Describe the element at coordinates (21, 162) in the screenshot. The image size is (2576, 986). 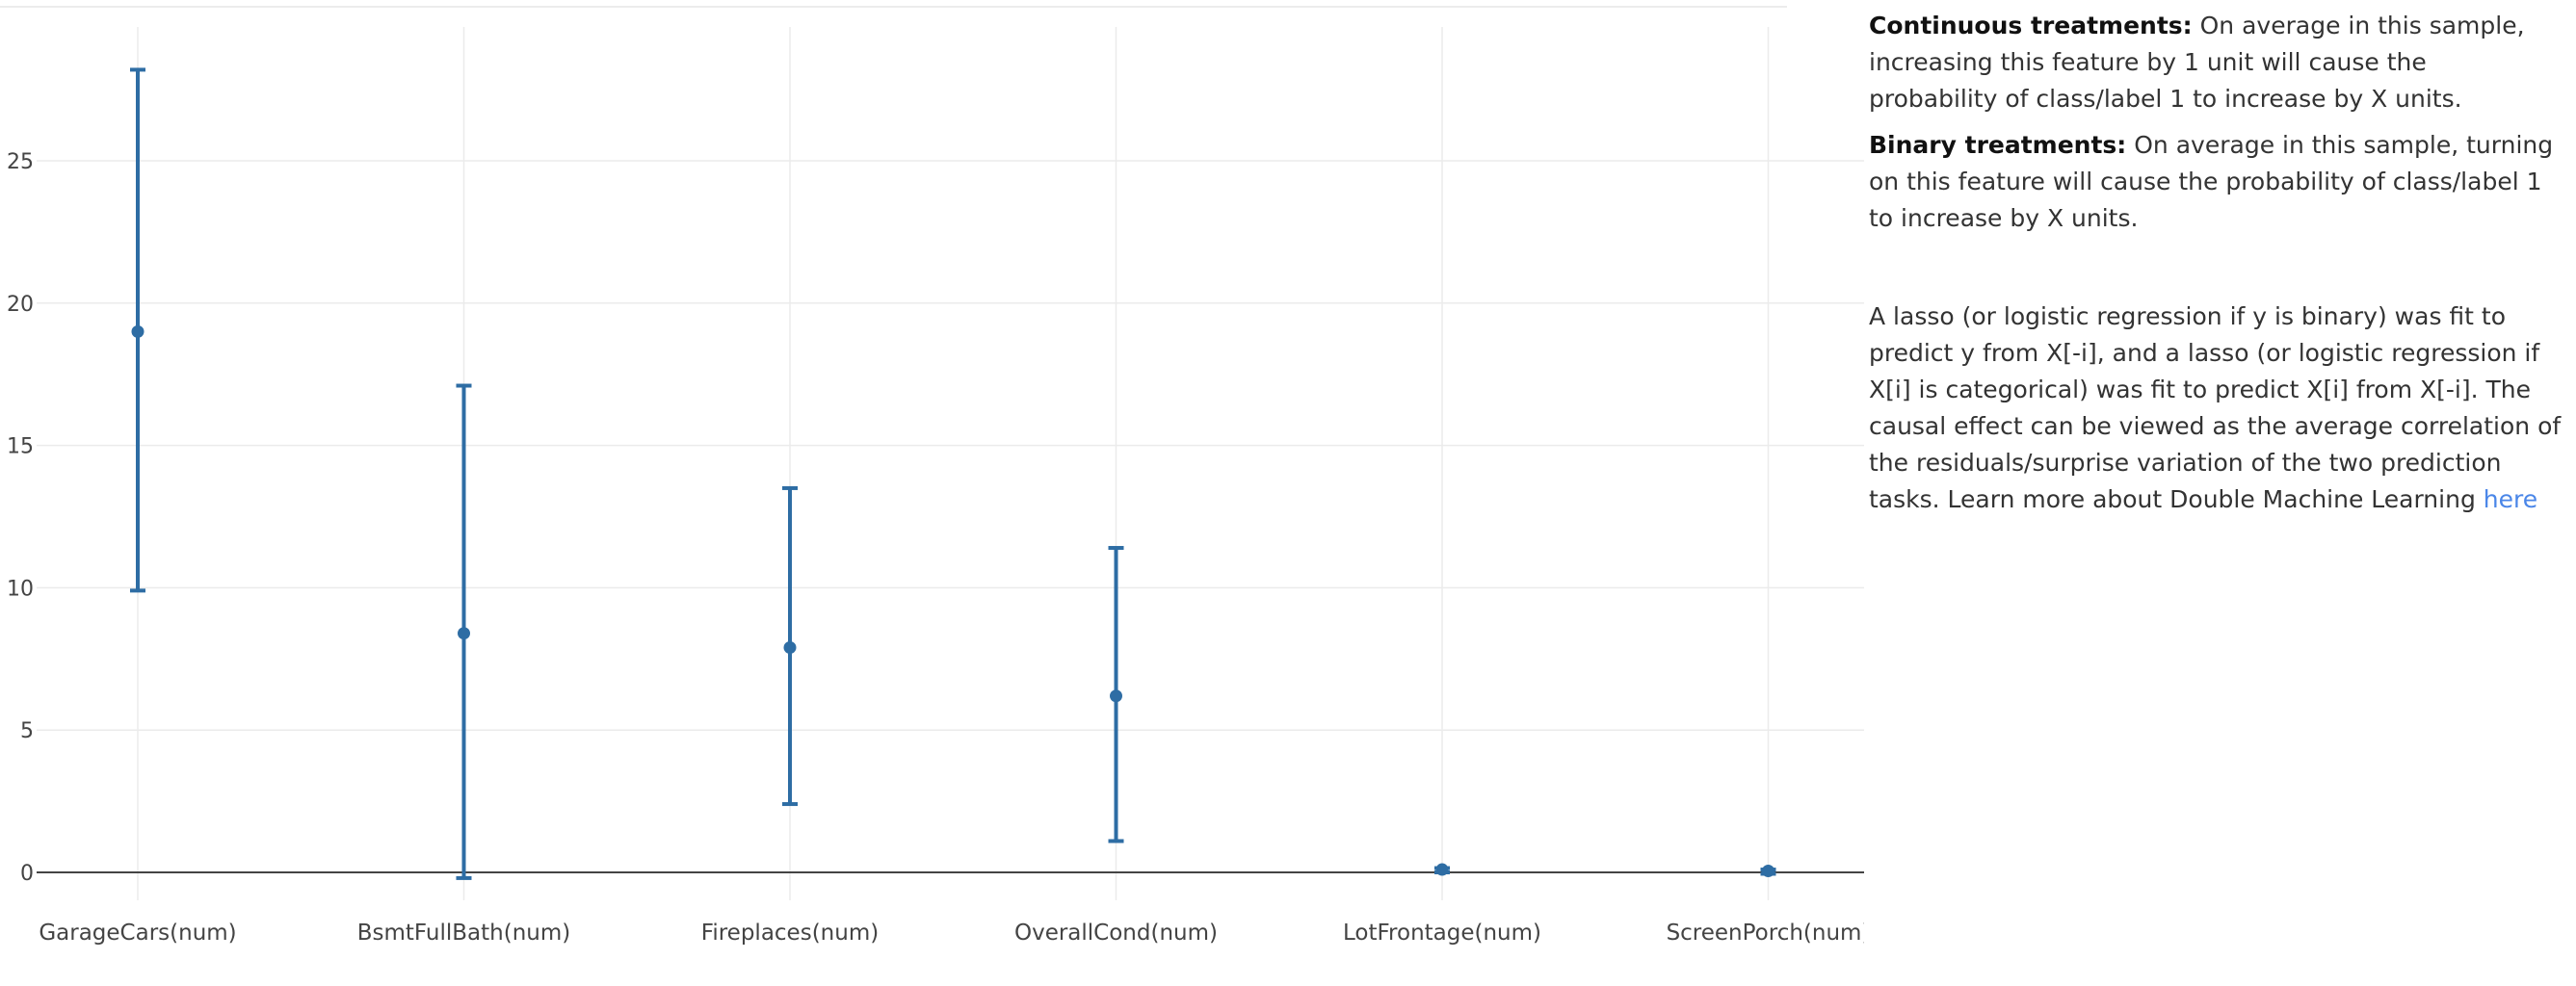
I see `y-tick-label: 25` at that location.